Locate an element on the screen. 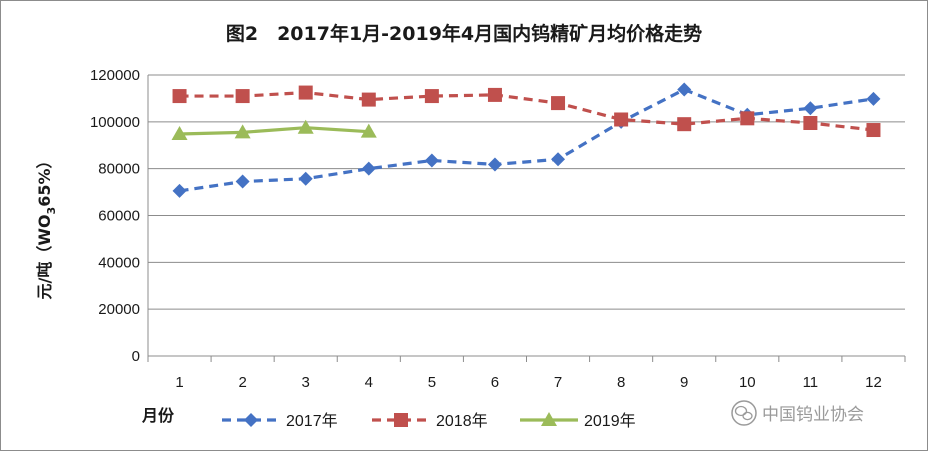  y-tick-label: 100000 is located at coordinates (115, 122).